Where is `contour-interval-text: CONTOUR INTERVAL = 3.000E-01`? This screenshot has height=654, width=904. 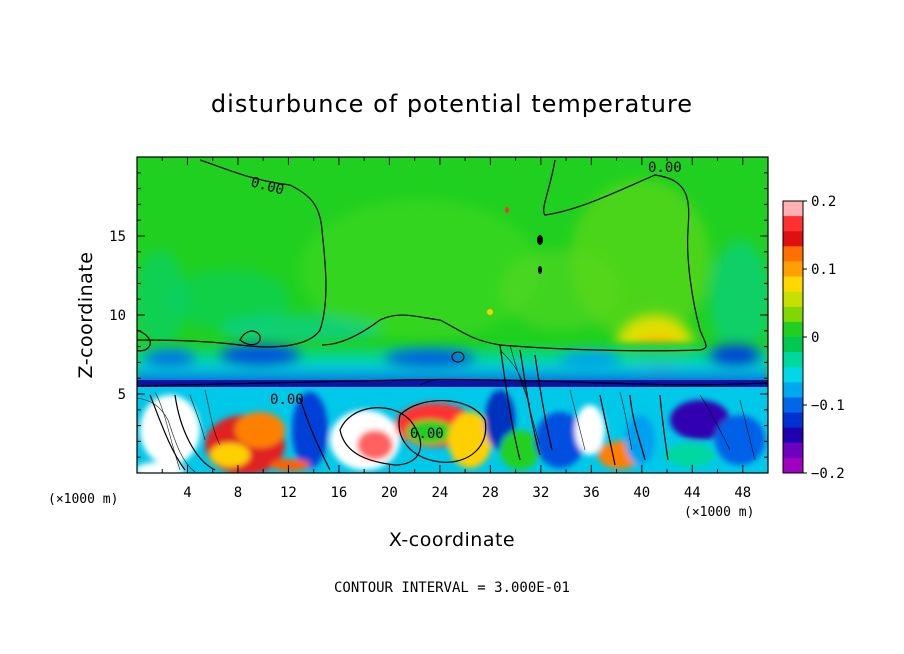
contour-interval-text: CONTOUR INTERVAL = 3.000E-01 is located at coordinates (452, 588).